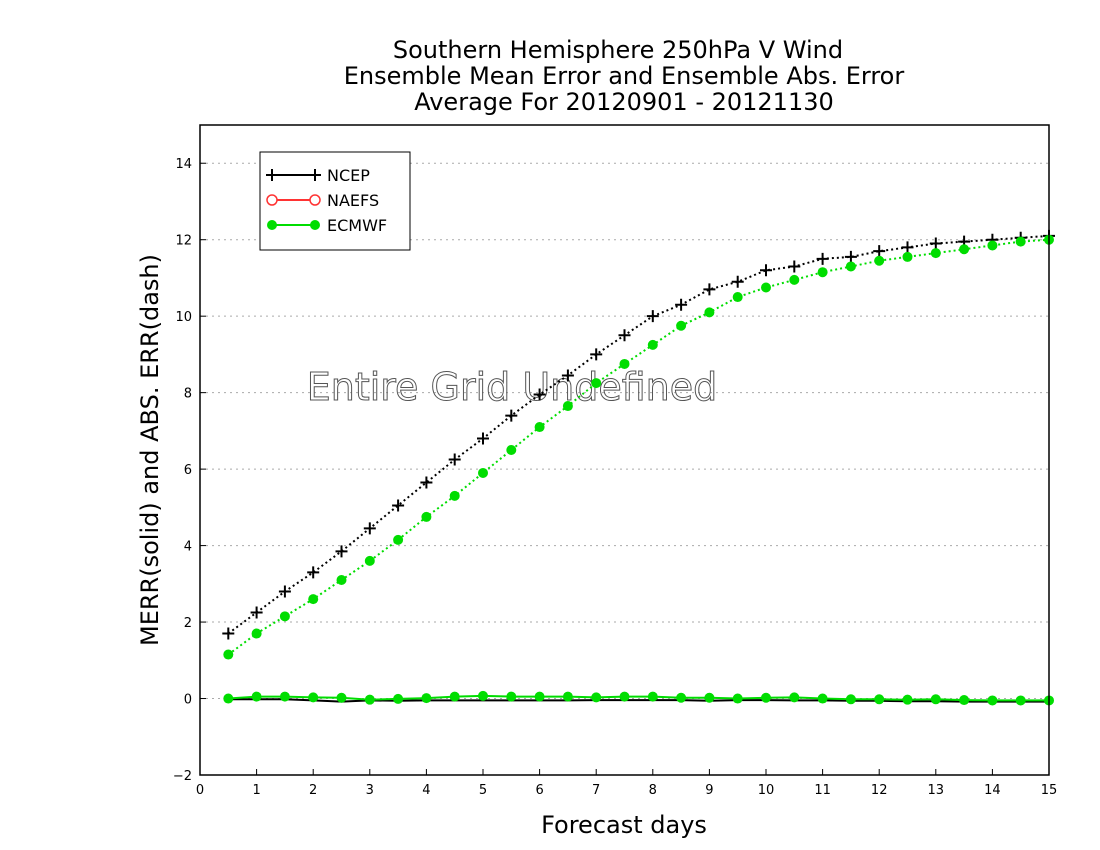  What do you see at coordinates (879, 790) in the screenshot?
I see `x-tick-label-12: 12` at bounding box center [879, 790].